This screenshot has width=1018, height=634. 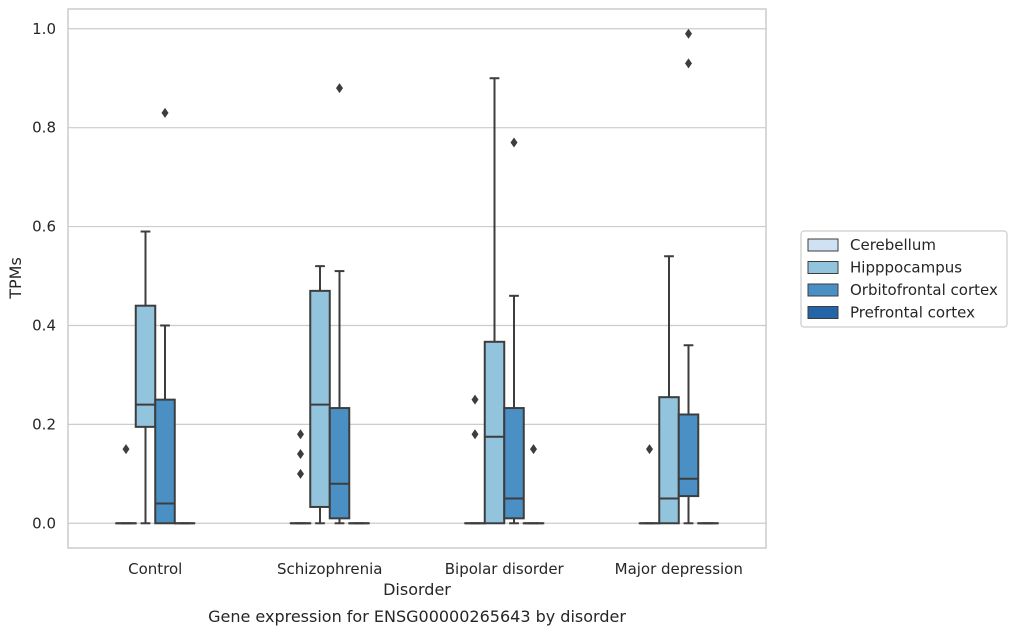 I want to click on legend-label: Hipppocampus, so click(x=906, y=268).